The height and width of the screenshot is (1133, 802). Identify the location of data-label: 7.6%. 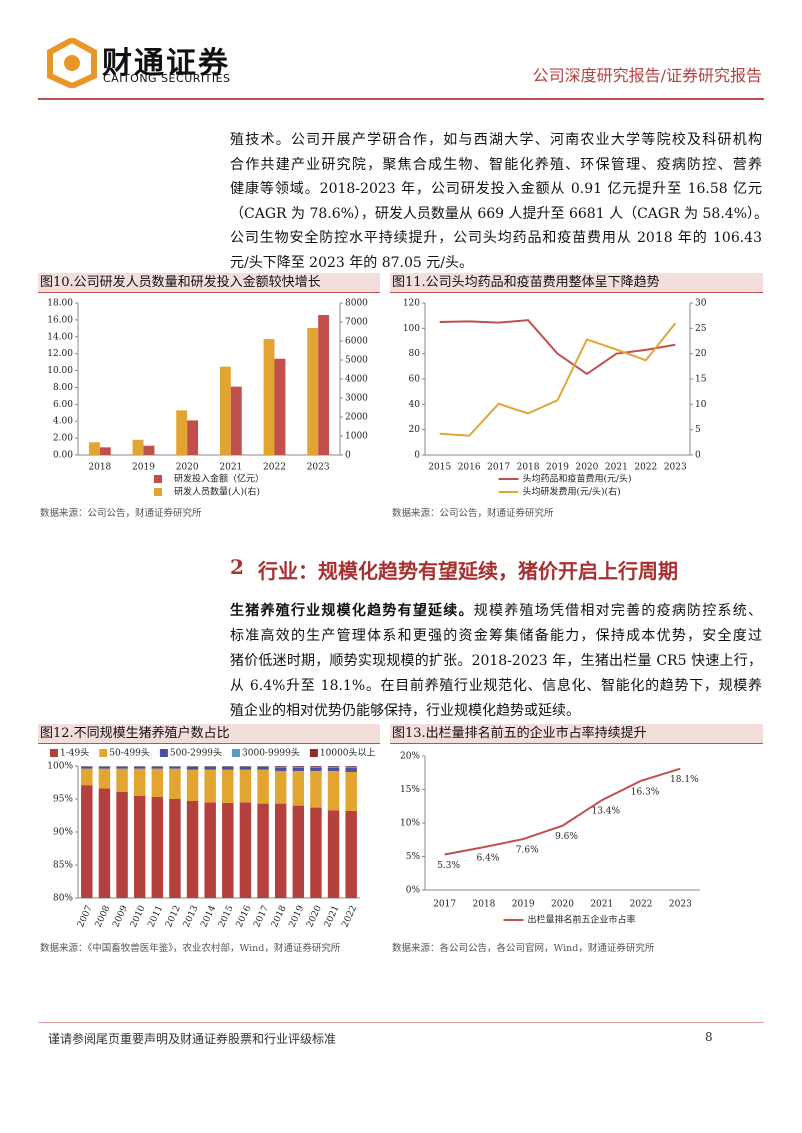
(527, 851).